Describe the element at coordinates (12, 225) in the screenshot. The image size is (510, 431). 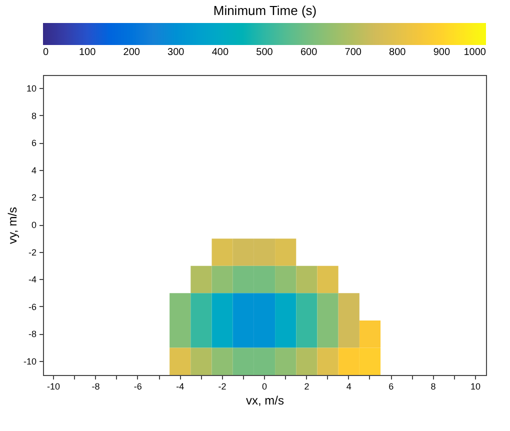
I see `y-axis-title: vy, m/s` at that location.